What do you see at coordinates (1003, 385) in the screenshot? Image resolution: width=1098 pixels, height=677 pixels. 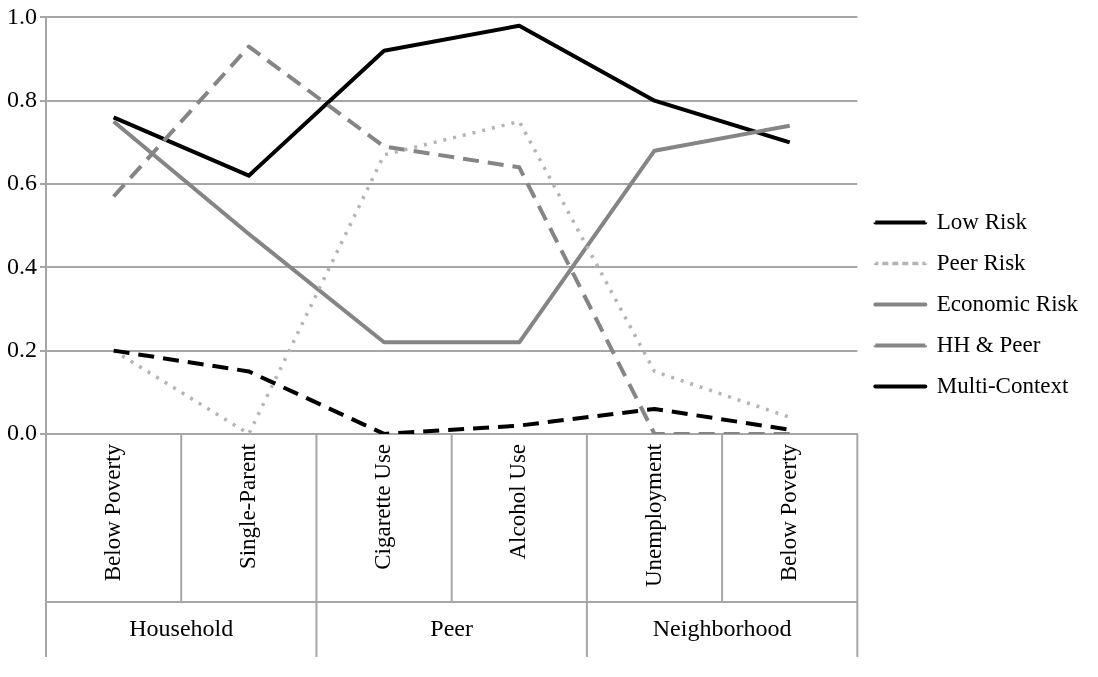 I see `legend-label: Multi-Context` at bounding box center [1003, 385].